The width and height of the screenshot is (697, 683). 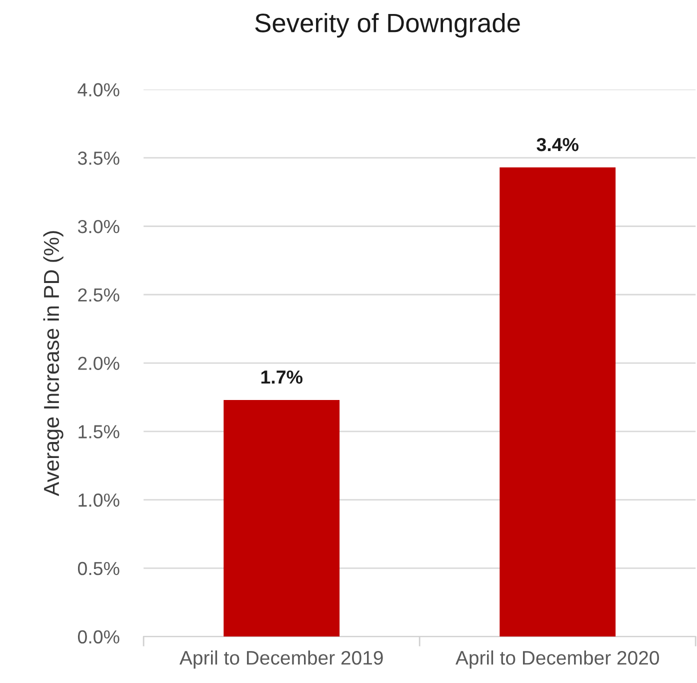 I want to click on x-tick-label: April to December 2020, so click(x=557, y=659).